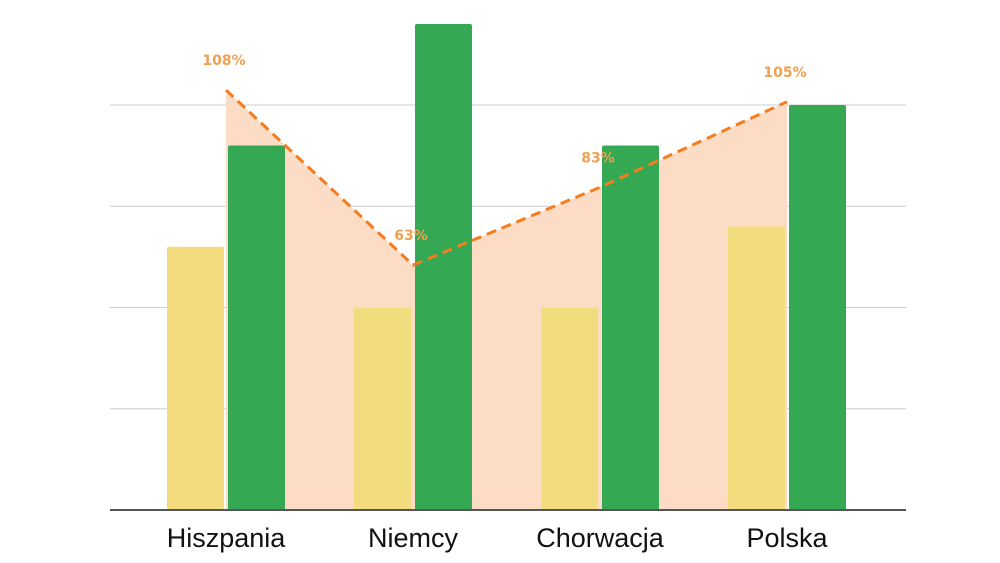 The height and width of the screenshot is (563, 1000). What do you see at coordinates (784, 73) in the screenshot?
I see `percent-label-4: 105%` at bounding box center [784, 73].